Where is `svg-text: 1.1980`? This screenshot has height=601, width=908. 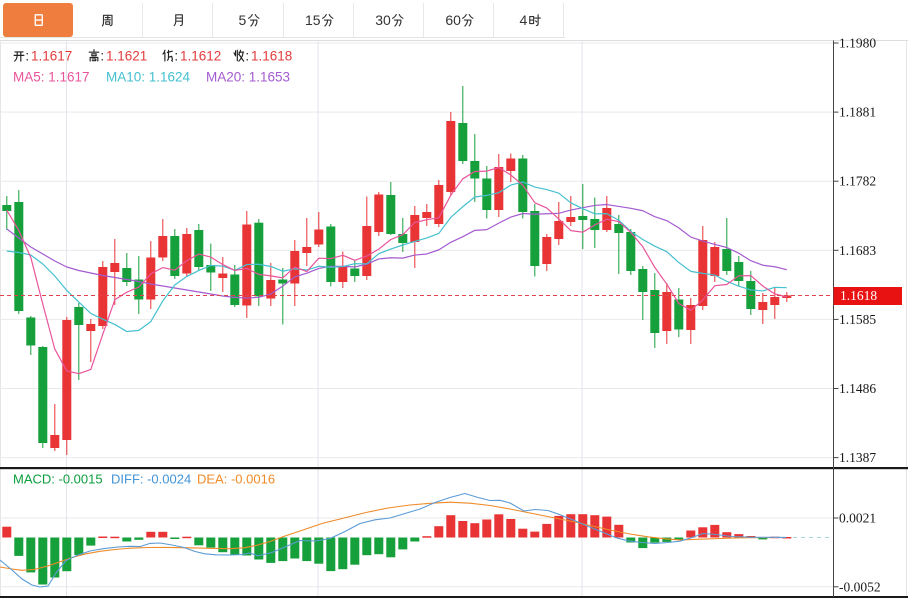 svg-text: 1.1980 is located at coordinates (857, 43).